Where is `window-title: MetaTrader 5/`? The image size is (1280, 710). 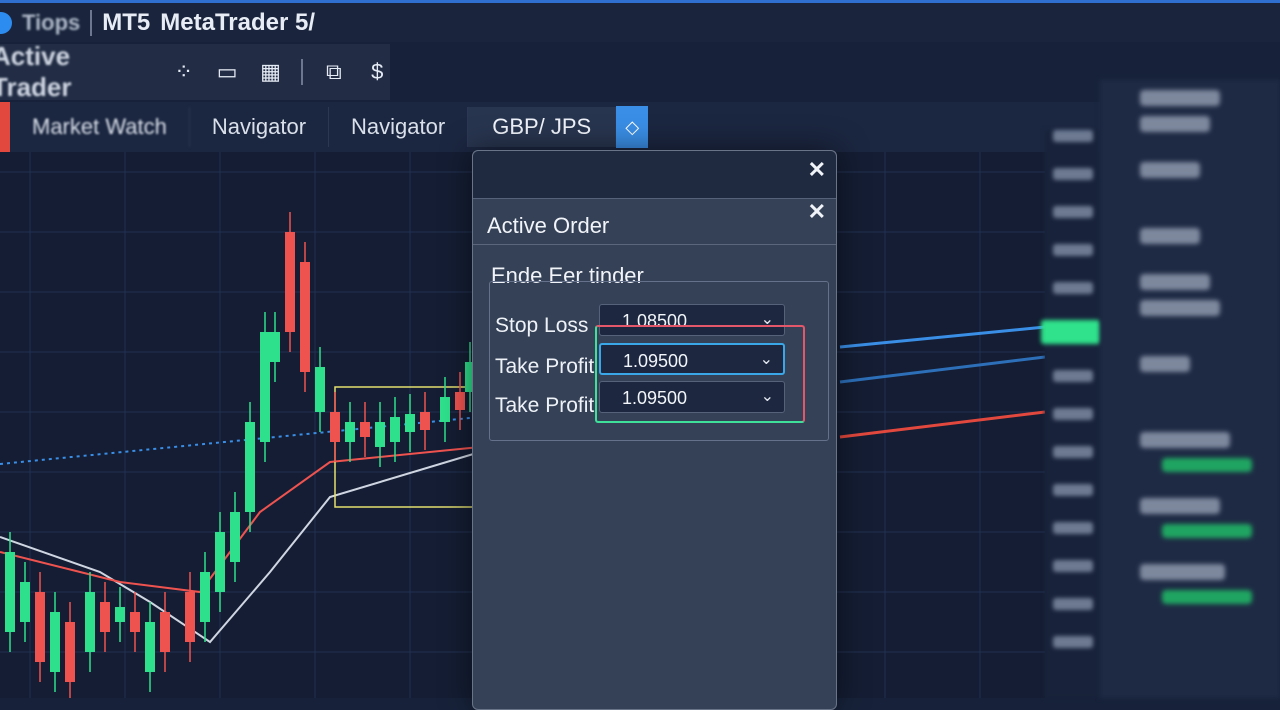
window-title: MetaTrader 5/ is located at coordinates (237, 22).